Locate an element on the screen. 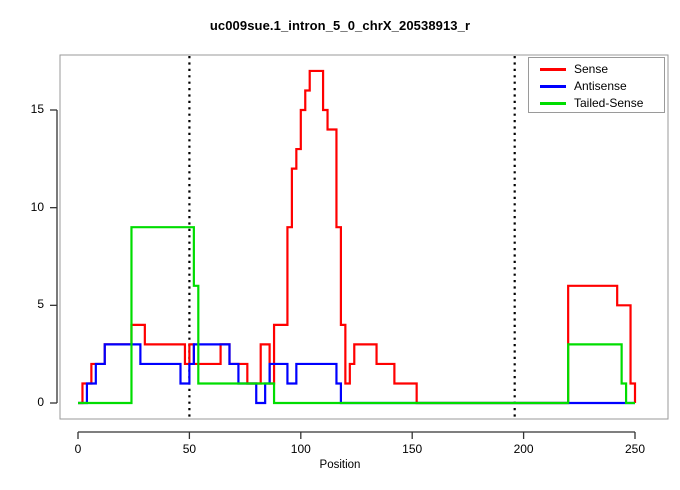 This screenshot has height=490, width=680. legend-swatch-sense is located at coordinates (553, 69).